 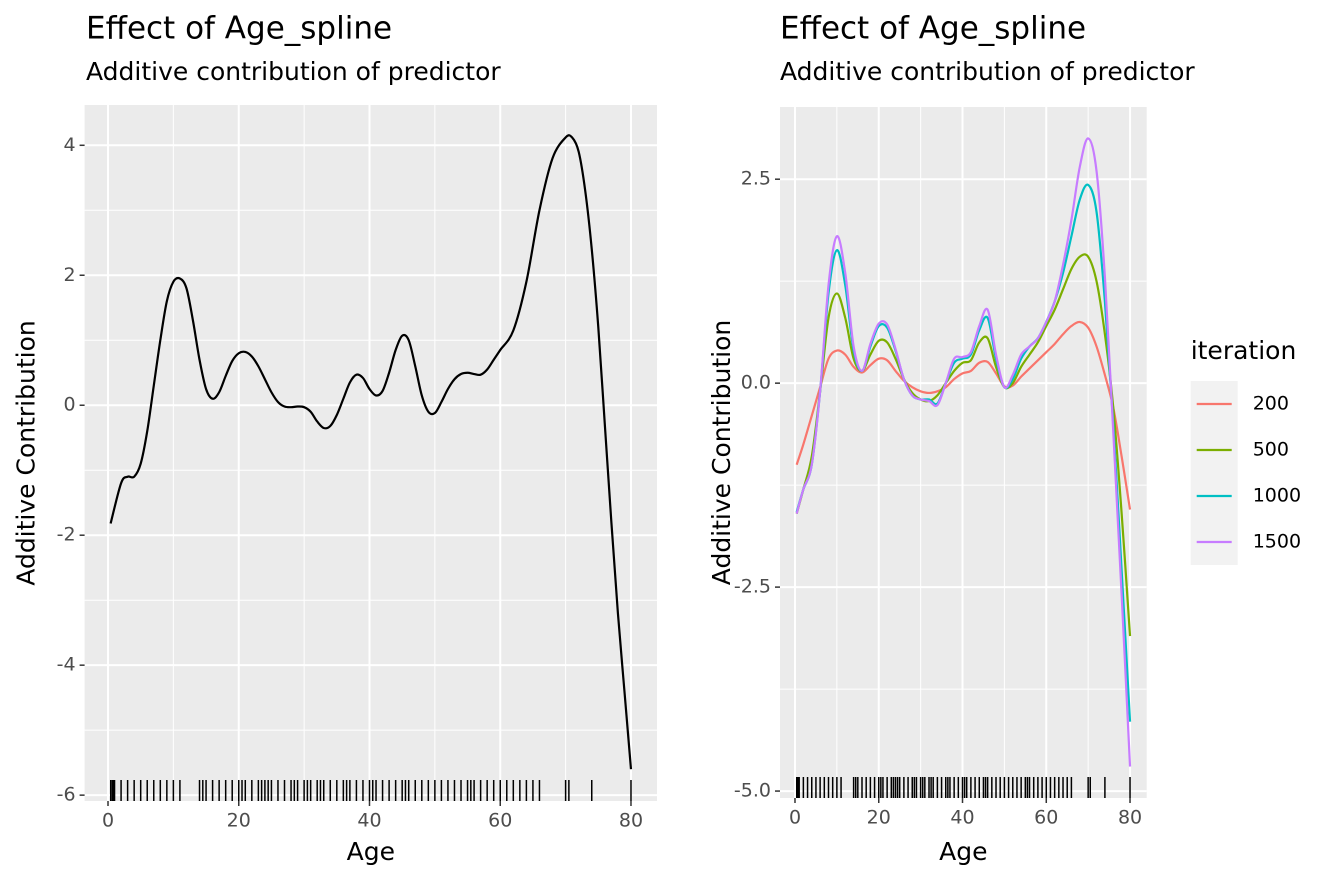 I want to click on y-tick-label: 4, so click(x=70, y=145).